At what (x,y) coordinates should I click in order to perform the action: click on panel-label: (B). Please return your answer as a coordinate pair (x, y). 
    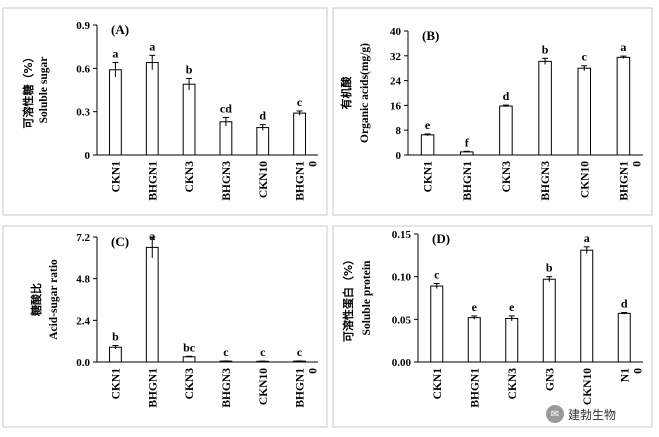
    Looking at the image, I should click on (430, 35).